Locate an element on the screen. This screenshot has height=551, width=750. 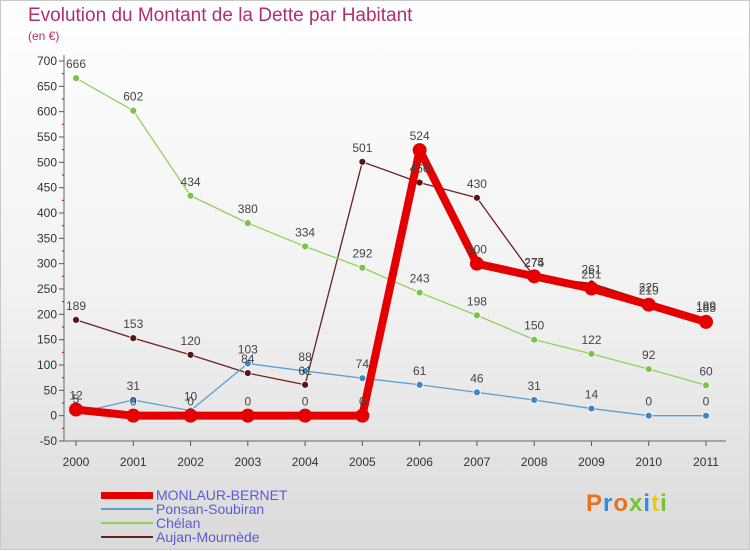
data-label: 380 is located at coordinates (248, 209).